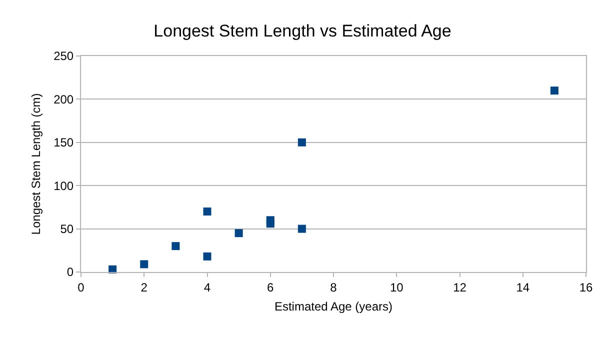 Image resolution: width=605 pixels, height=340 pixels. Describe the element at coordinates (81, 287) in the screenshot. I see `x-tick-label: 0` at that location.